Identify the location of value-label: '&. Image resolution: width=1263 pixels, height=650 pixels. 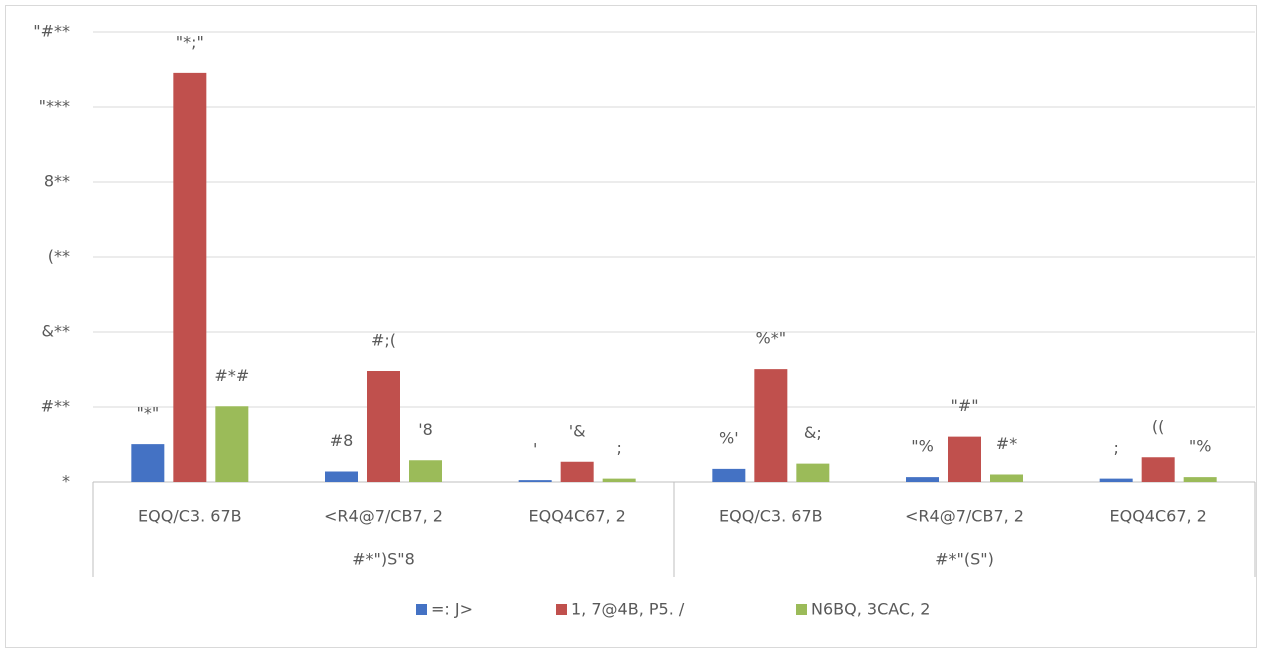
(577, 430).